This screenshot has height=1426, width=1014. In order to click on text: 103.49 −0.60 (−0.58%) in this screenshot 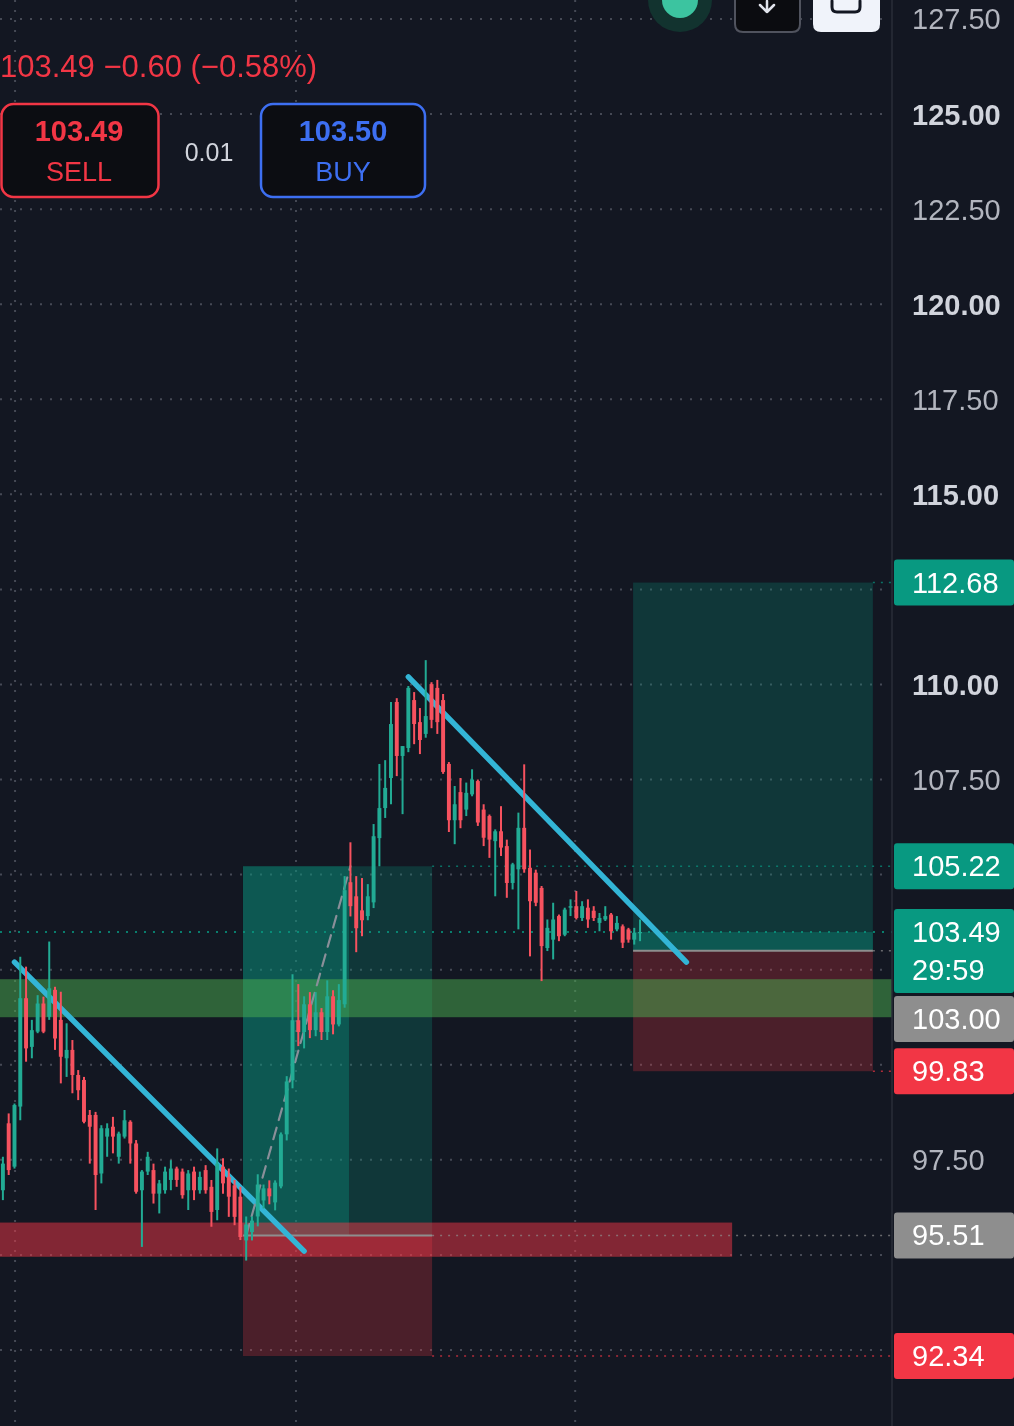, I will do `click(159, 66)`.